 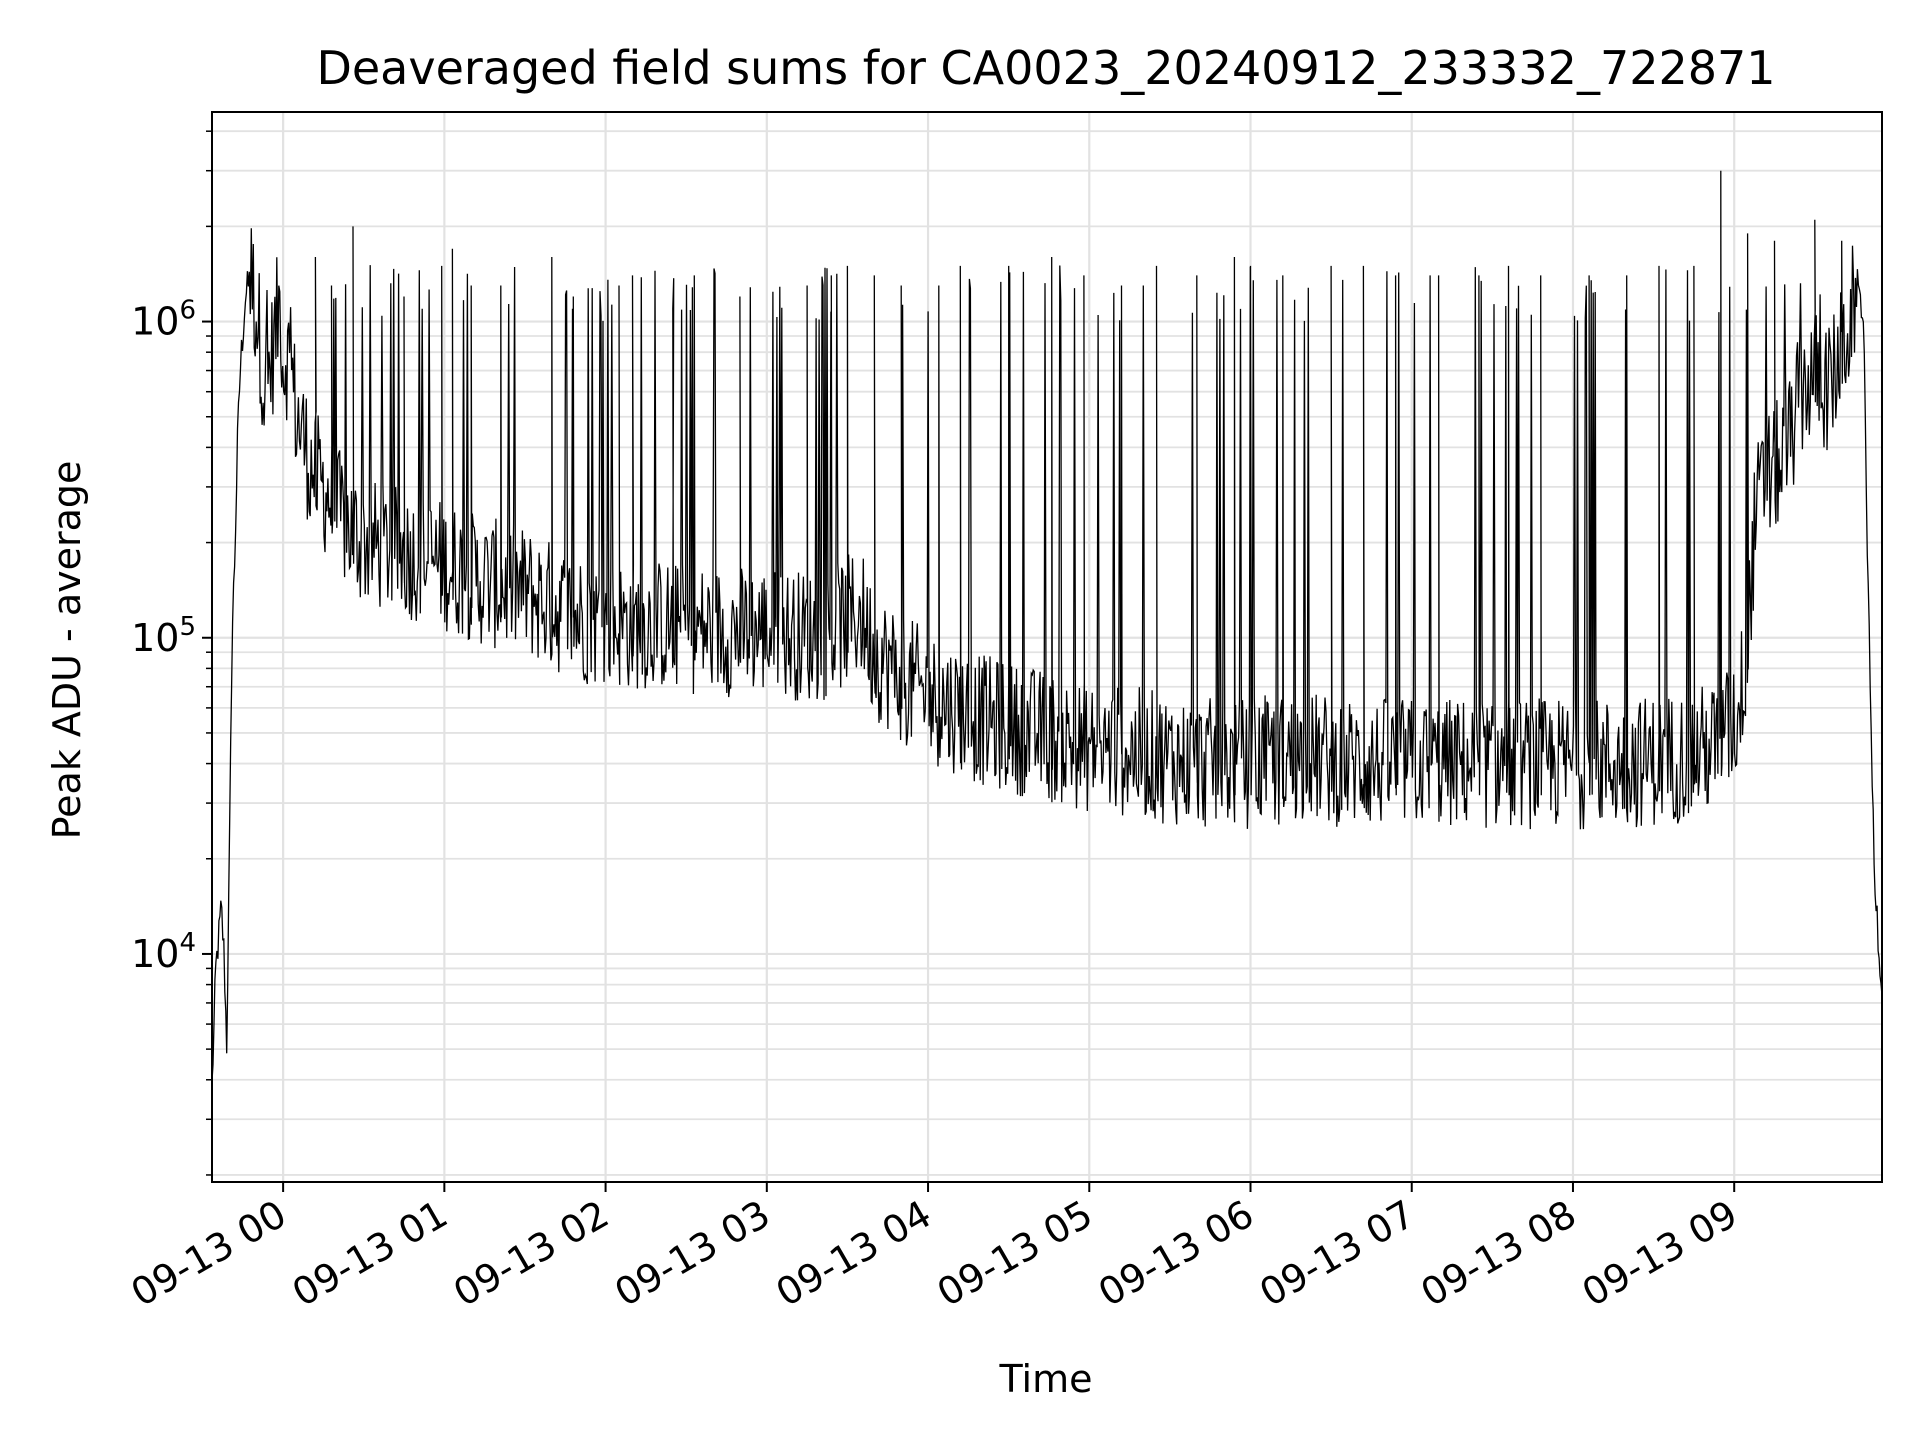 What do you see at coordinates (1046, 1379) in the screenshot?
I see `x-axis-label: Time` at bounding box center [1046, 1379].